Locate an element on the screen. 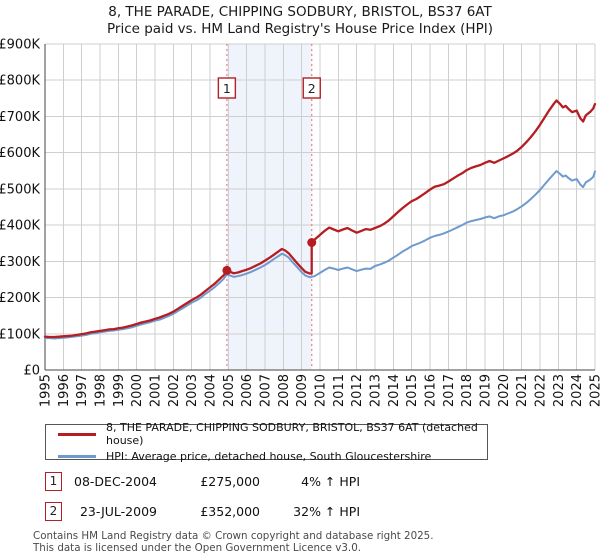 Image resolution: width=600 pixels, height=560 pixels. x-tick-label: 2017 is located at coordinates (449, 390).